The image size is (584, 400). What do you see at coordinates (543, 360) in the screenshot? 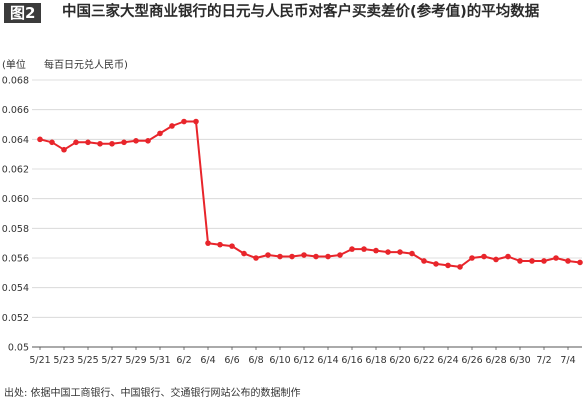
I see `x-tick-label: 7/2` at bounding box center [543, 360].